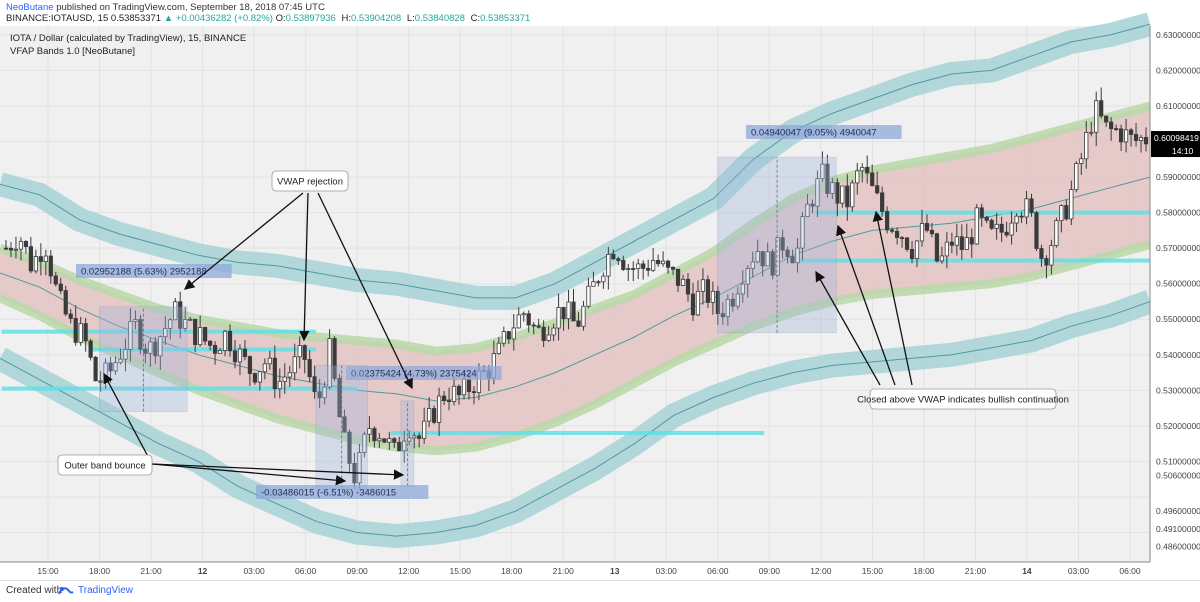 The height and width of the screenshot is (602, 1200). I want to click on support-resistance-level, so click(975, 260).